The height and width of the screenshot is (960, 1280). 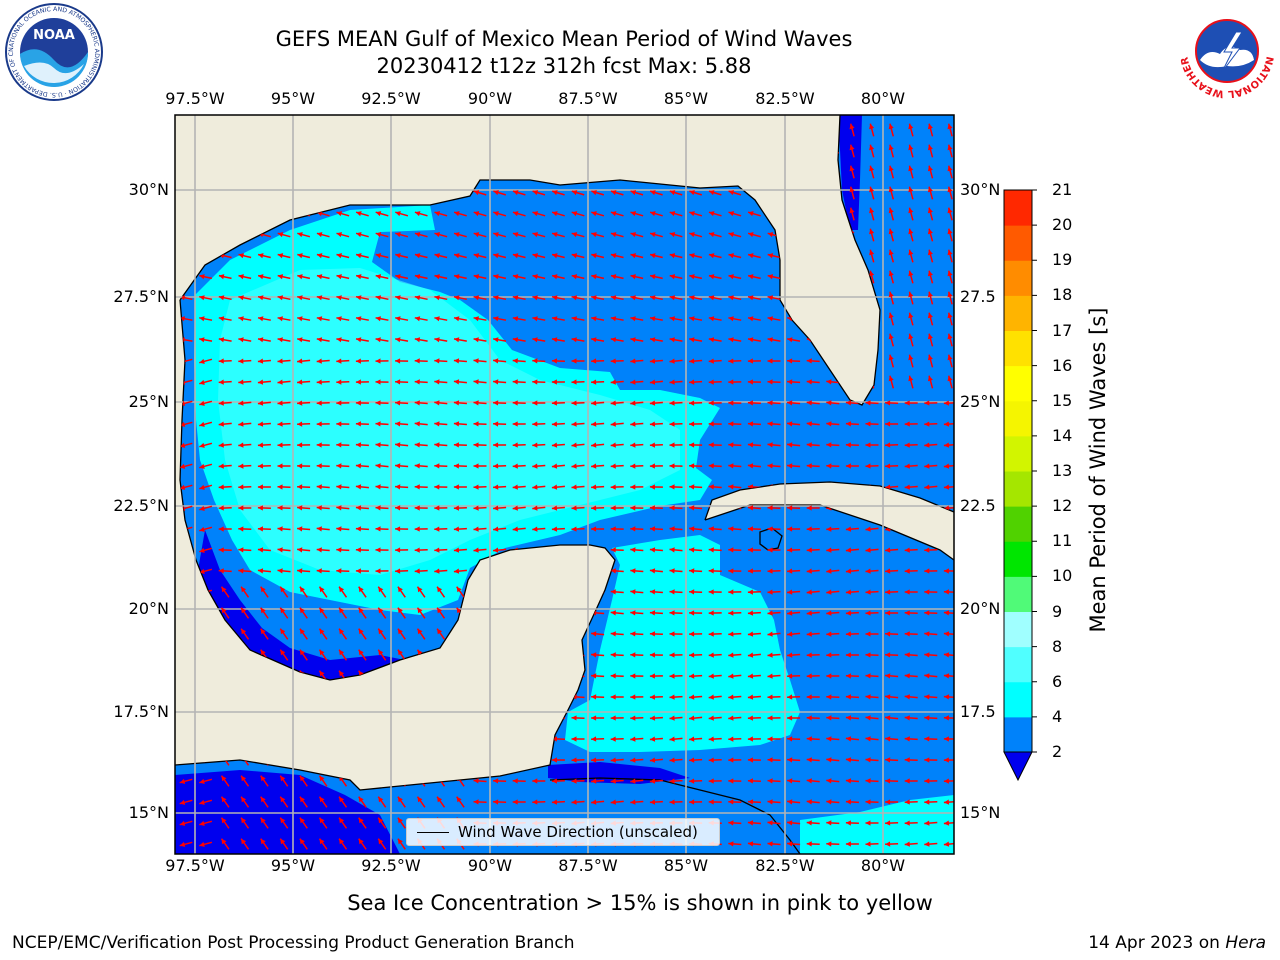 I want to click on colorbar-tick-label: 15, so click(x=1062, y=400).